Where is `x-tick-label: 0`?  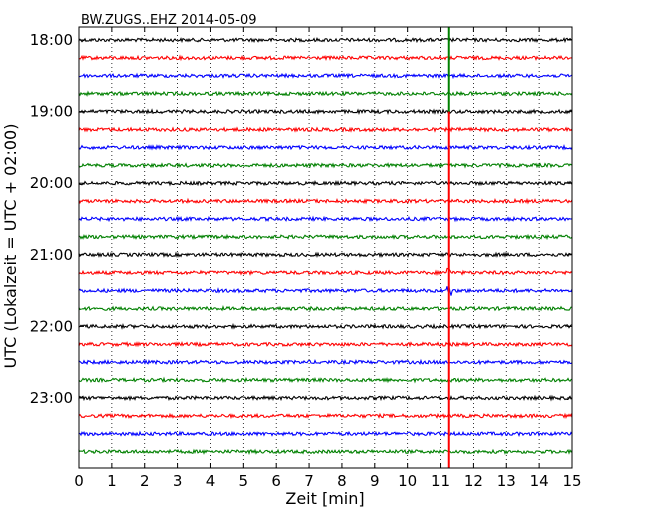 x-tick-label: 0 is located at coordinates (79, 481).